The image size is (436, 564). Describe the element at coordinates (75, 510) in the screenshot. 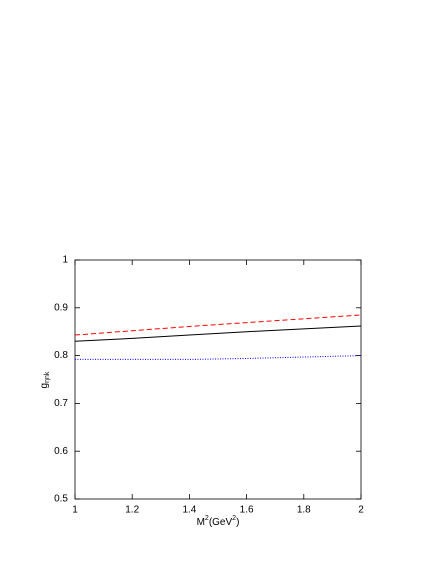

I see `x-tick-label: 1` at that location.